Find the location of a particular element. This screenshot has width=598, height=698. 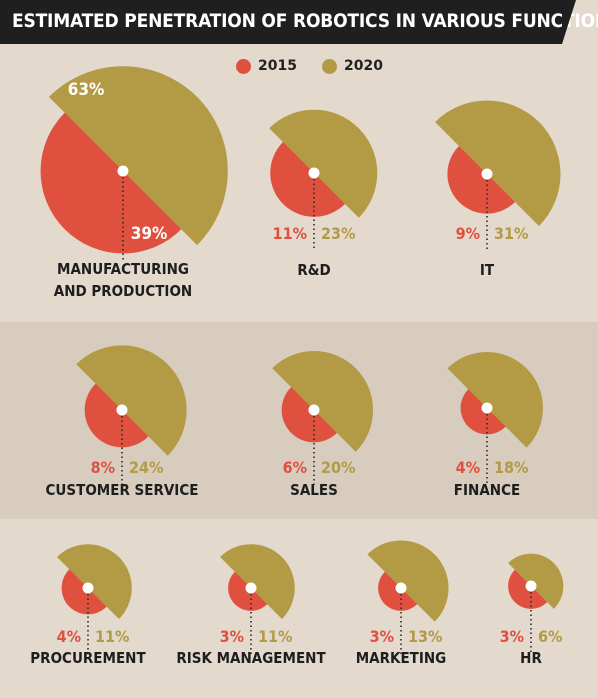

center-dot-it is located at coordinates (487, 174).